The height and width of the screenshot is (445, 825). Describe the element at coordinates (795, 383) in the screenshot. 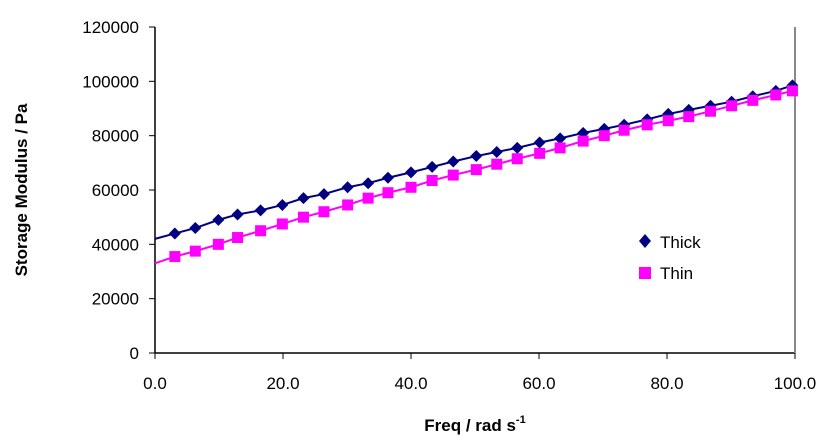

I see `x-tick-label: 100.0` at that location.